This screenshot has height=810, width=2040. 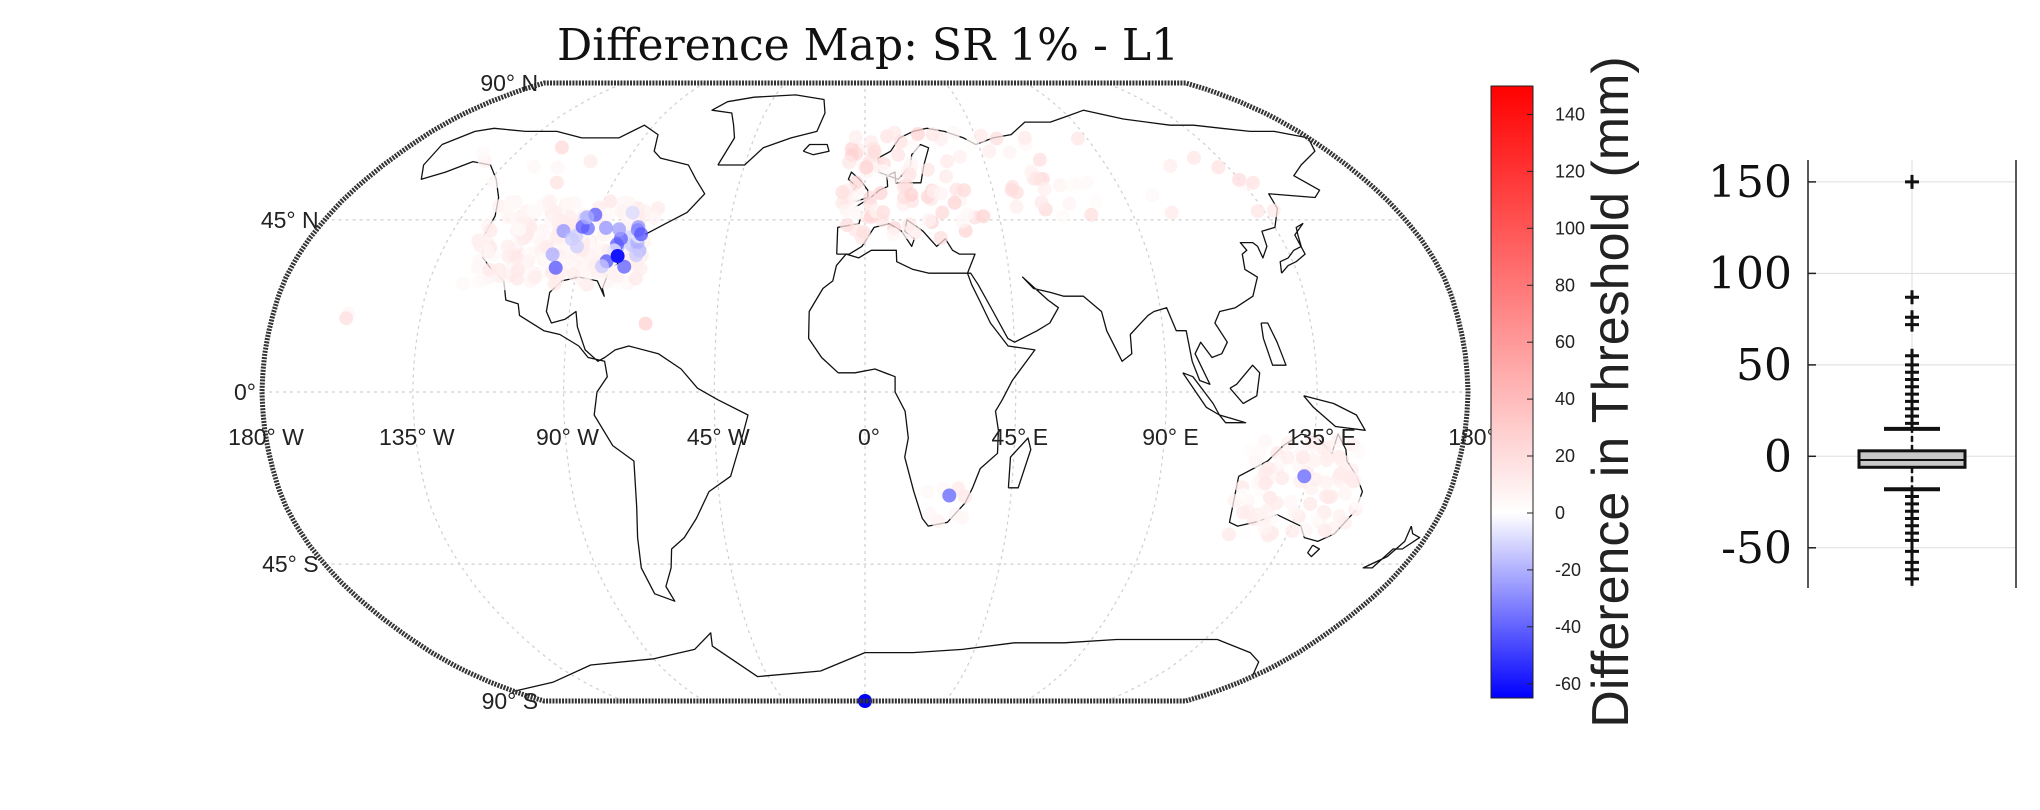 I want to click on colorbar-tick-label: 0, so click(x=1560, y=513).